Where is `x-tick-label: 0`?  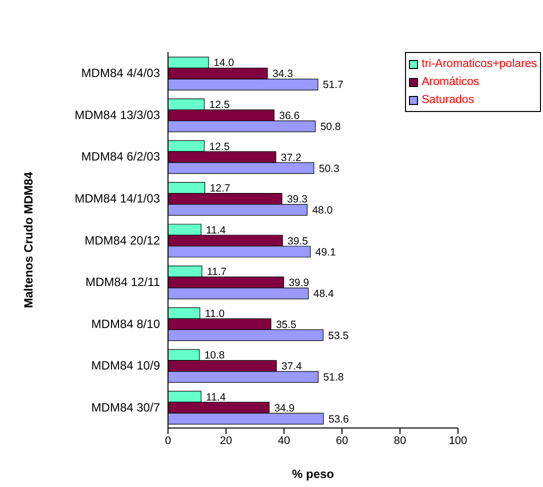 x-tick-label: 0 is located at coordinates (168, 440).